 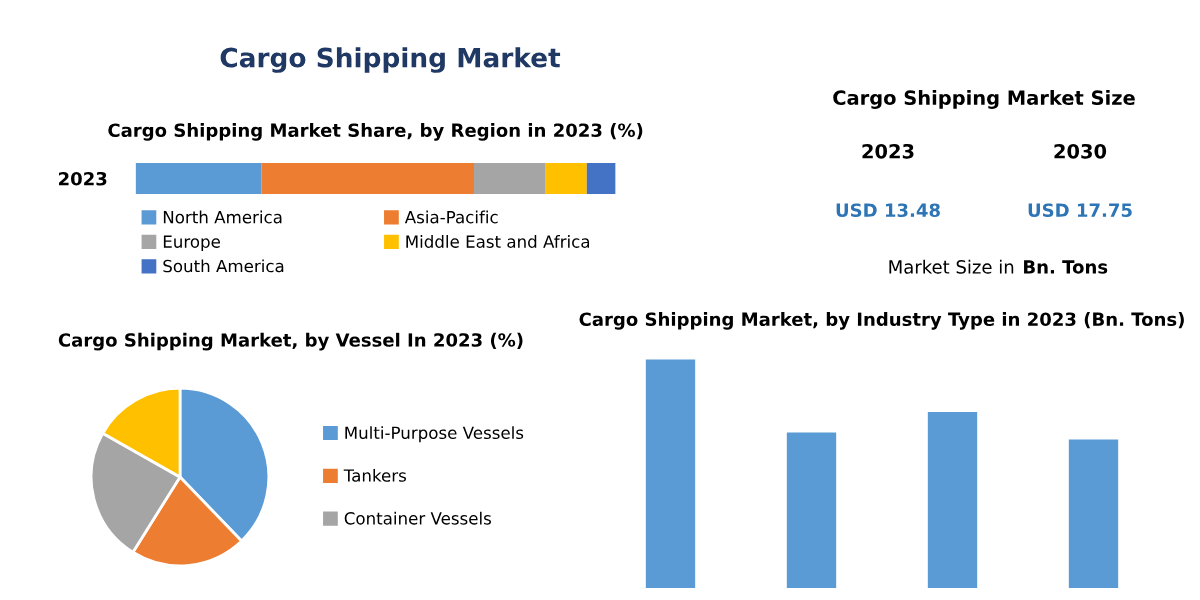 What do you see at coordinates (1066, 267) in the screenshot?
I see `text: Bn. Tons` at bounding box center [1066, 267].